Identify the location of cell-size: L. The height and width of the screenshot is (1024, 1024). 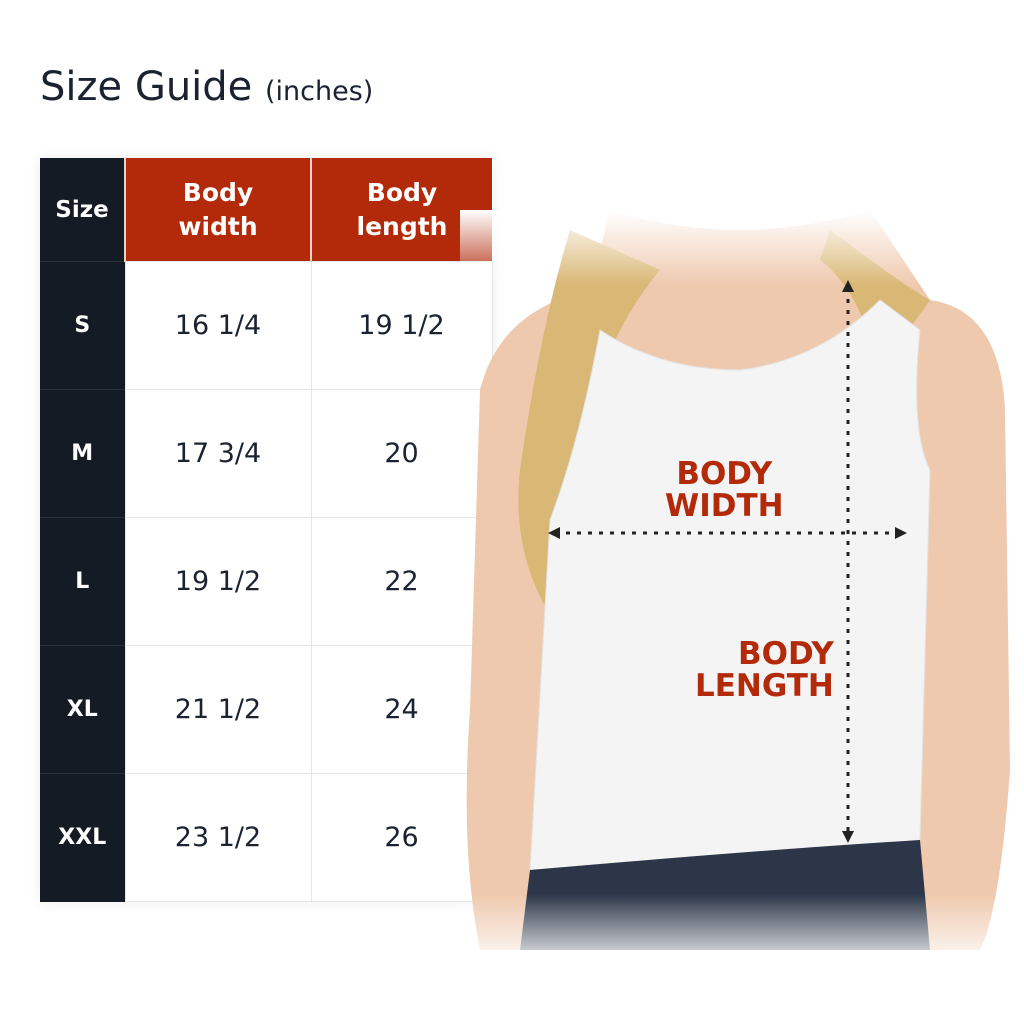
(82, 581).